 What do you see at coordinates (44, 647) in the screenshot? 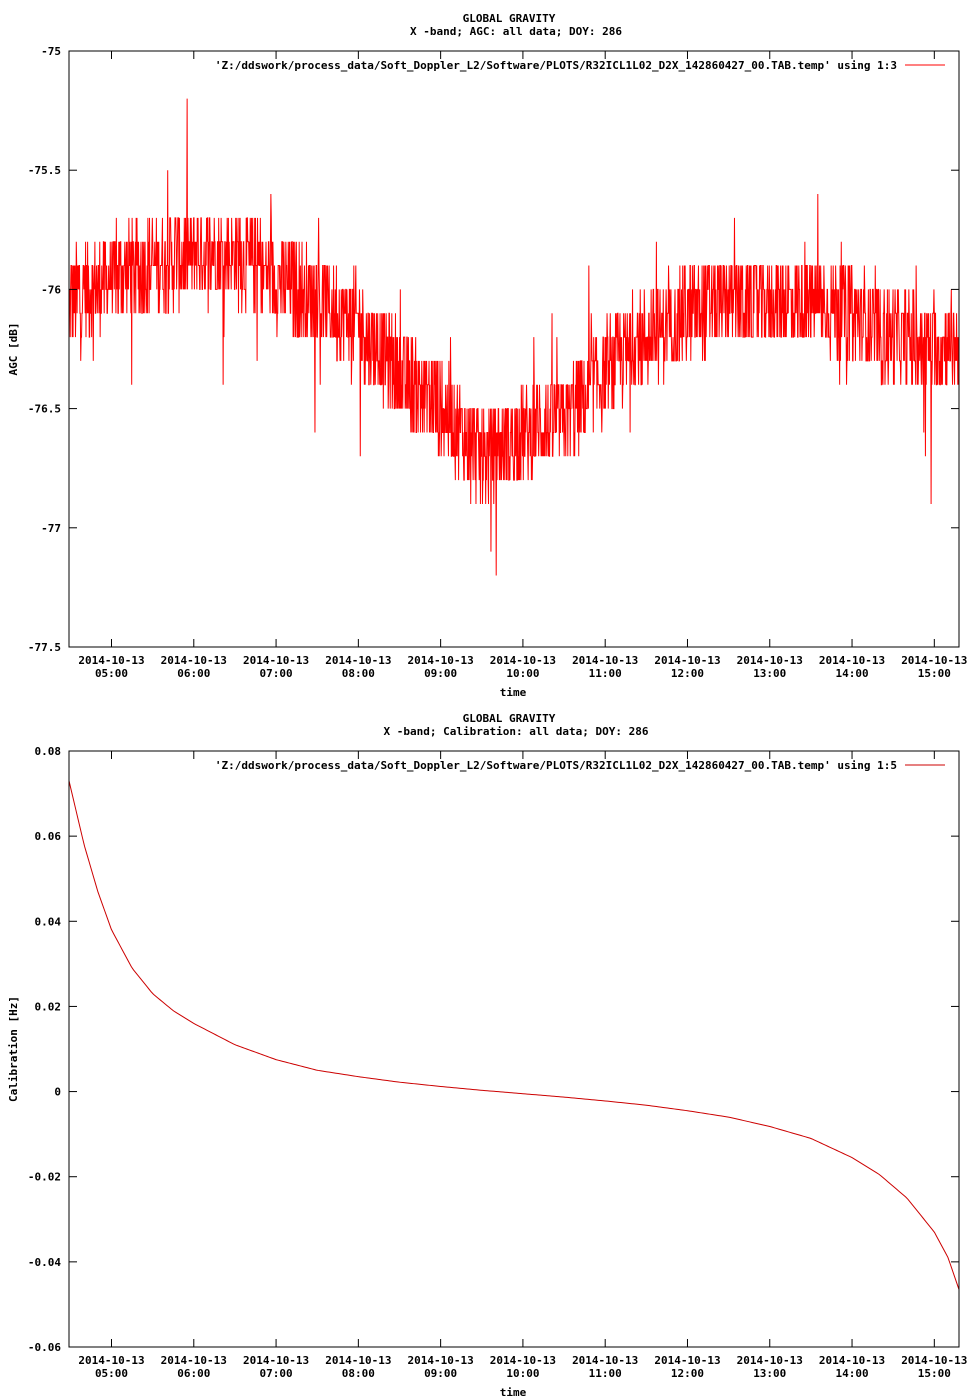
I see `y-tick-label: -77.5` at bounding box center [44, 647].